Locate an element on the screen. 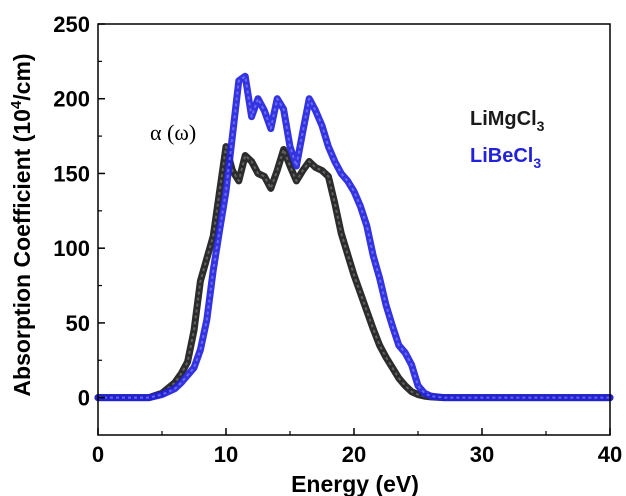 This screenshot has height=496, width=626. y-axis-title-prefix: Absorption Coefficient (10 is located at coordinates (22, 253).